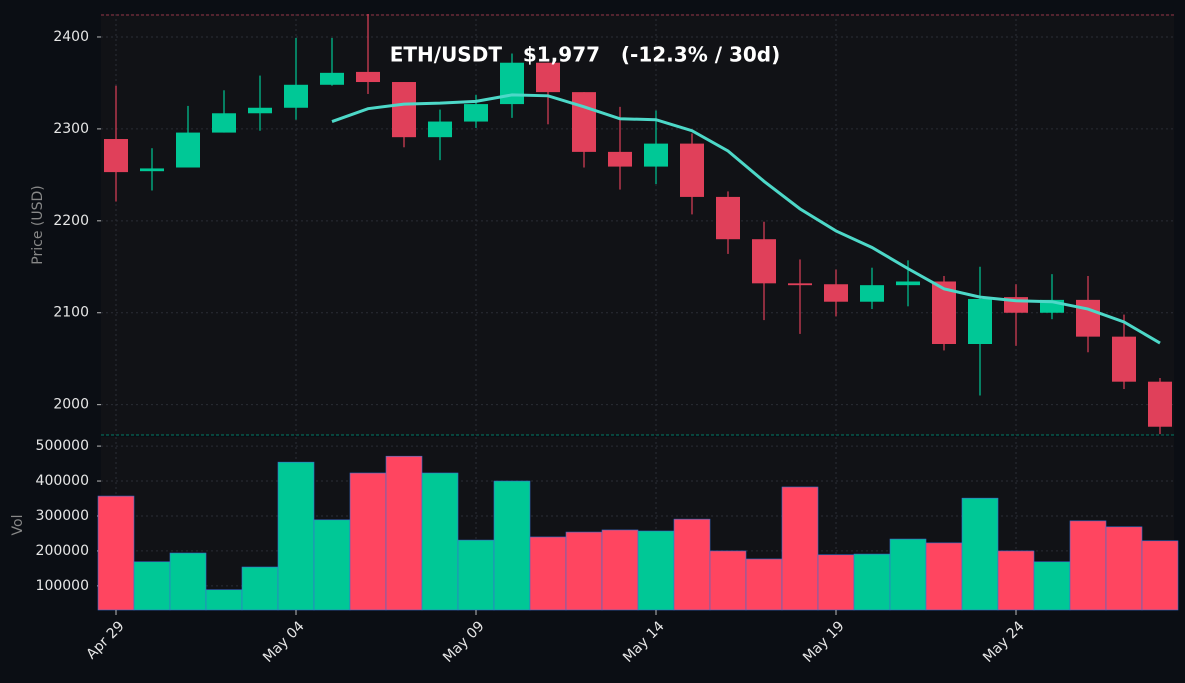 The image size is (1185, 683). I want to click on y-tick-label: 2300, so click(71, 129).